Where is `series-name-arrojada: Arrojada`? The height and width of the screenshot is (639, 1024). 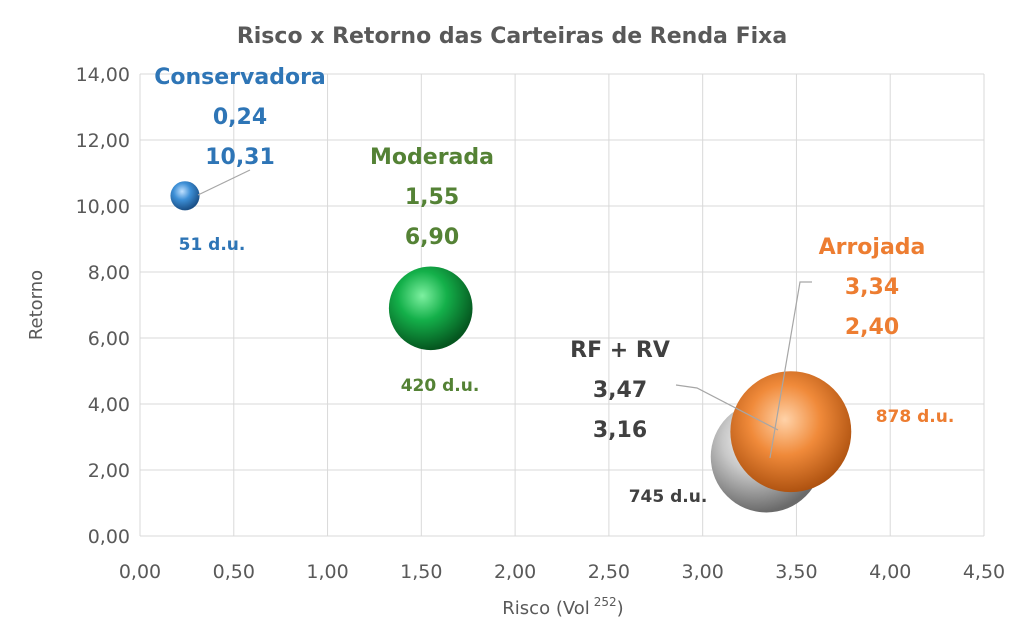
series-name-arrojada: Arrojada is located at coordinates (872, 247).